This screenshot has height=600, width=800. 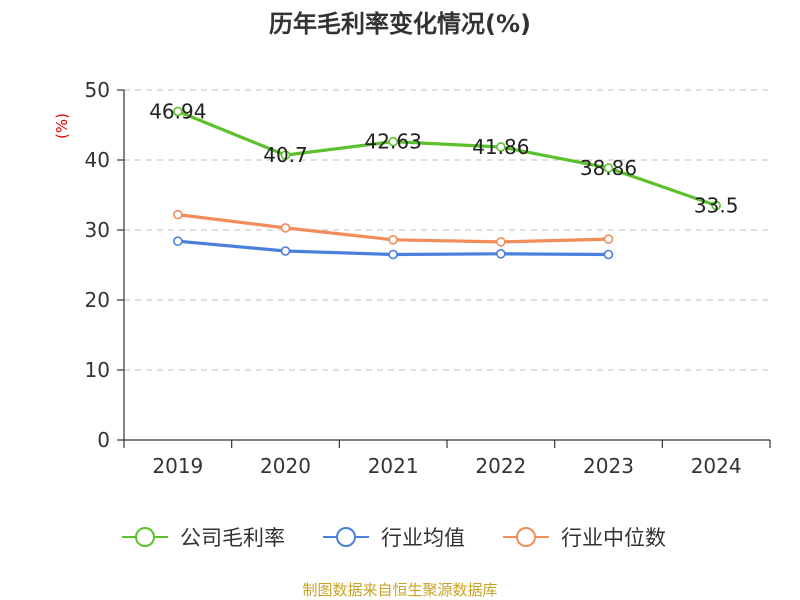 I want to click on data-label: 41.86, so click(x=500, y=147).